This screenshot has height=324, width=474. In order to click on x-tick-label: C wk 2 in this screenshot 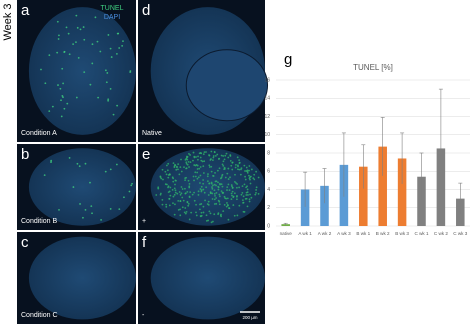, I will do `click(441, 233)`.